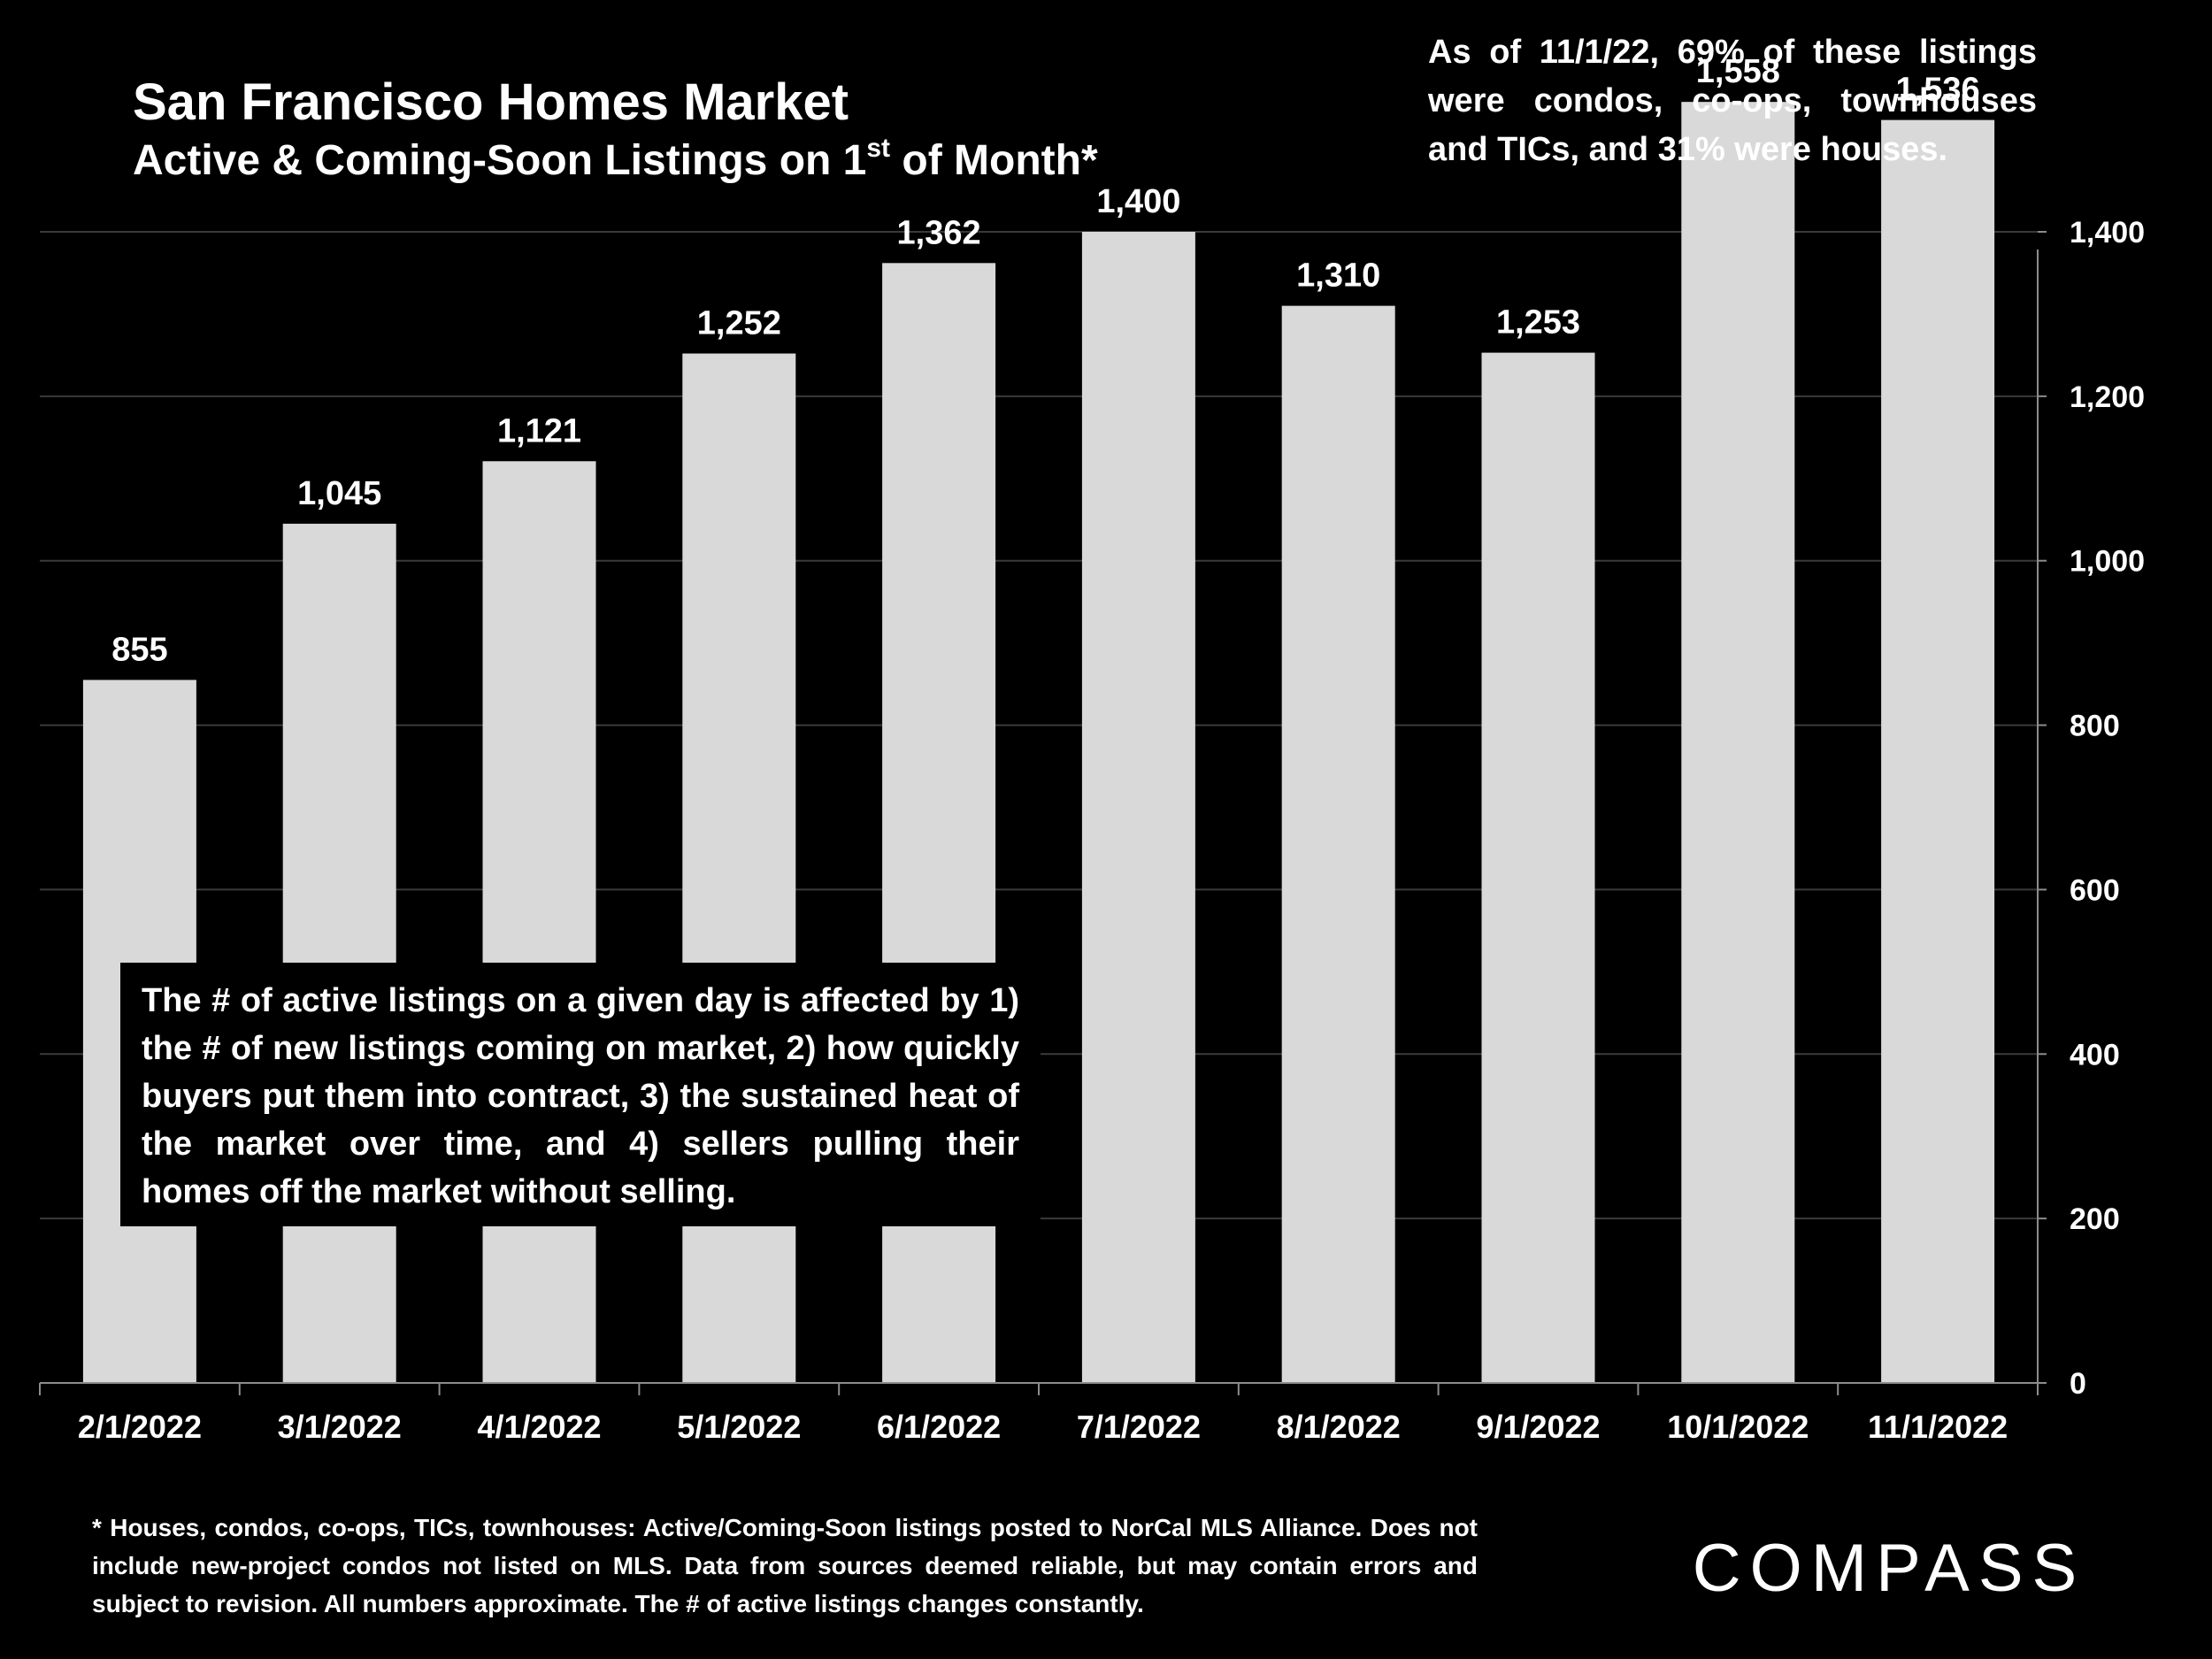  I want to click on y-tick-label: 600, so click(2095, 890).